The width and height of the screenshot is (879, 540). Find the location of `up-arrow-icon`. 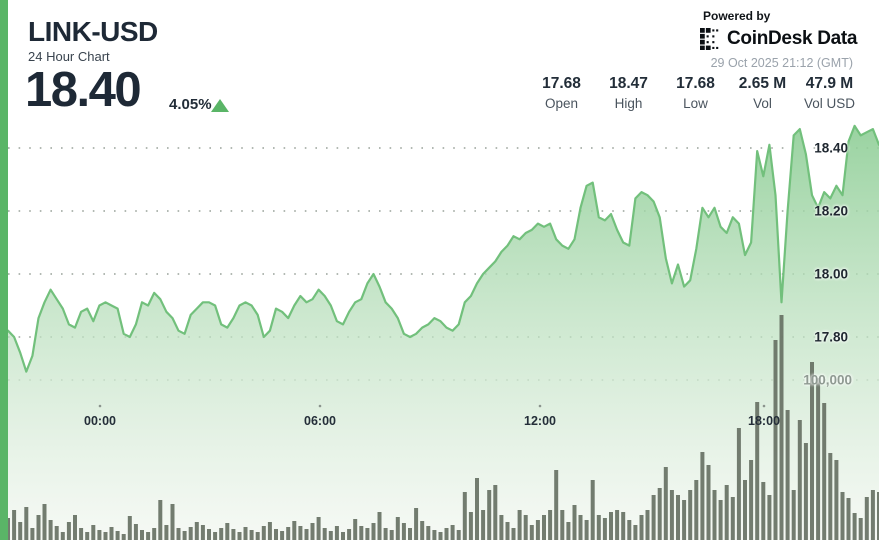

up-arrow-icon is located at coordinates (220, 105).